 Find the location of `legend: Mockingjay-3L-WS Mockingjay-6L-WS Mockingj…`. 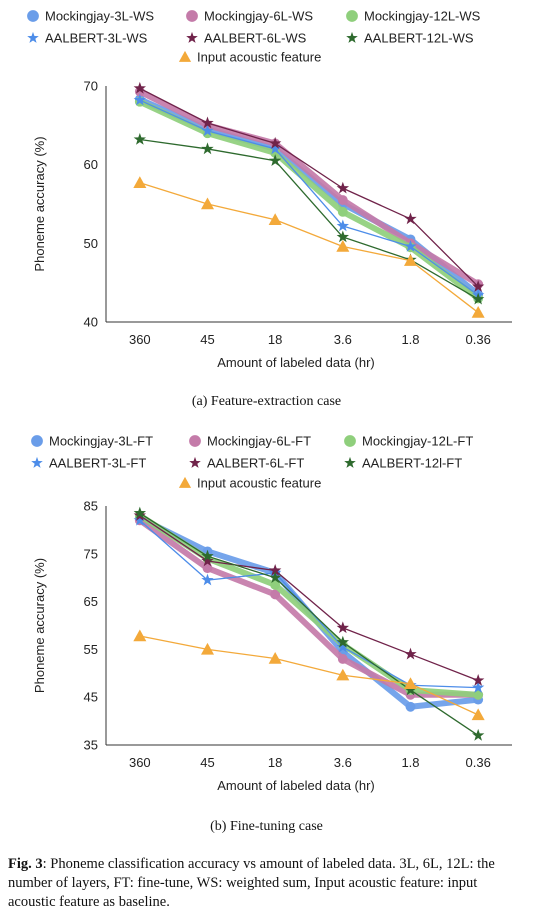

legend: Mockingjay-3L-WS Mockingjay-6L-WS Mockingj… is located at coordinates (254, 37).